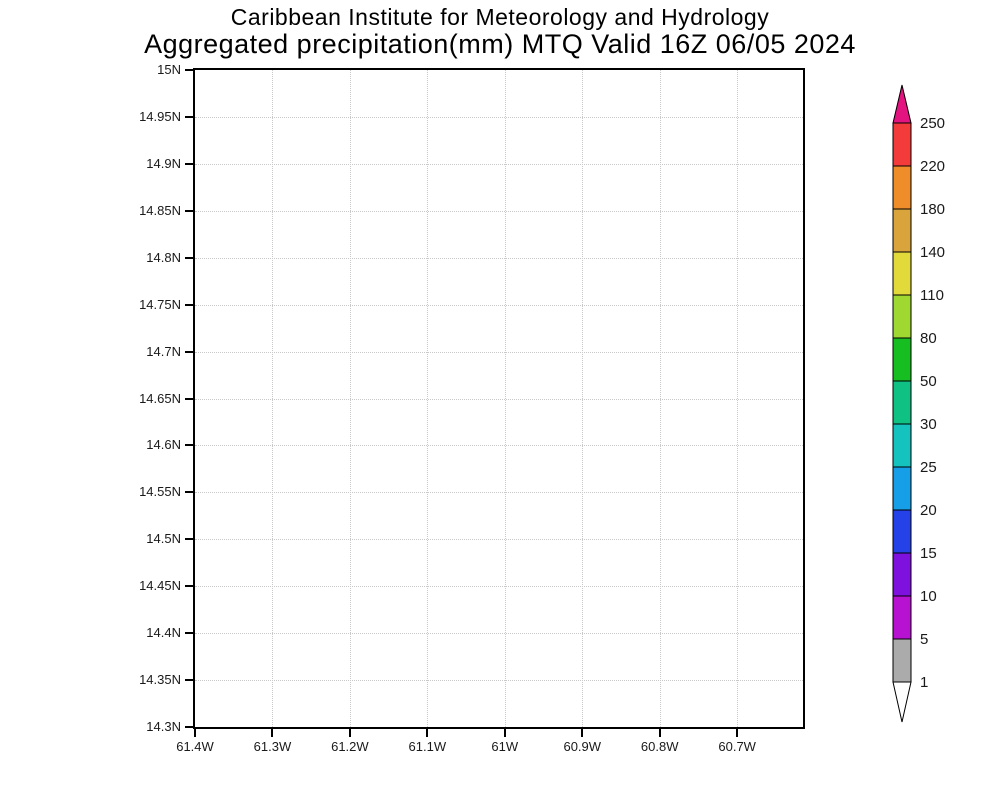 The height and width of the screenshot is (800, 1000). Describe the element at coordinates (160, 116) in the screenshot. I see `y-axis-tick-label: 14.95N` at that location.